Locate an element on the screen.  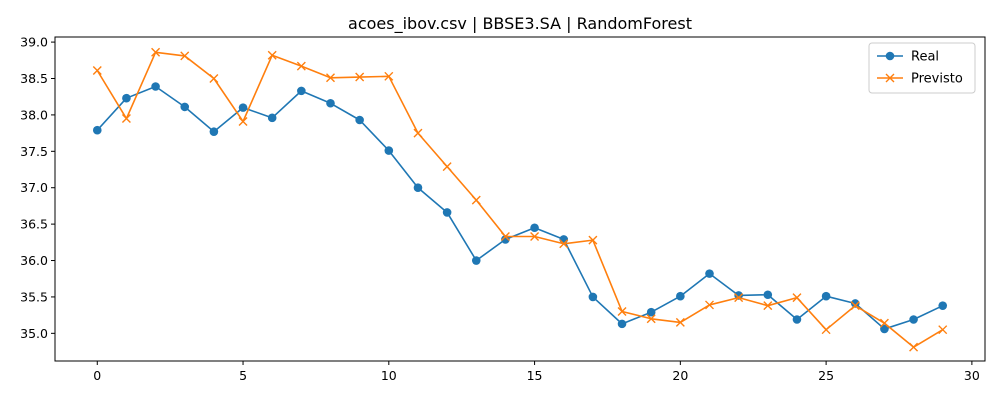
y-tick-label-2: 36.0 is located at coordinates (34, 260).